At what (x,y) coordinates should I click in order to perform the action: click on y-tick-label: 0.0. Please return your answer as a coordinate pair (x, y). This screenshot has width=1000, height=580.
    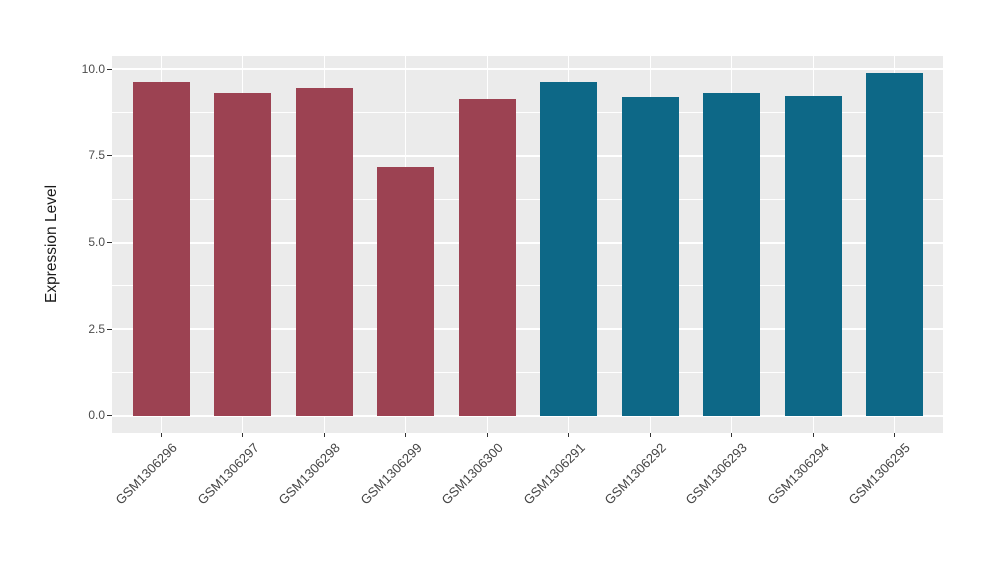
    Looking at the image, I should click on (96, 415).